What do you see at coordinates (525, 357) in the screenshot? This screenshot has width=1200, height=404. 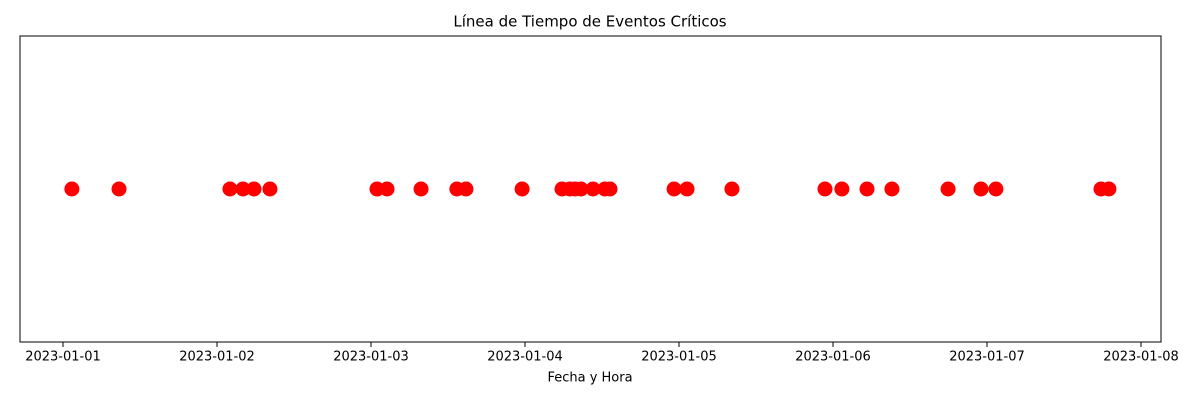 I see `x-tick-label: 2023-01-04` at bounding box center [525, 357].